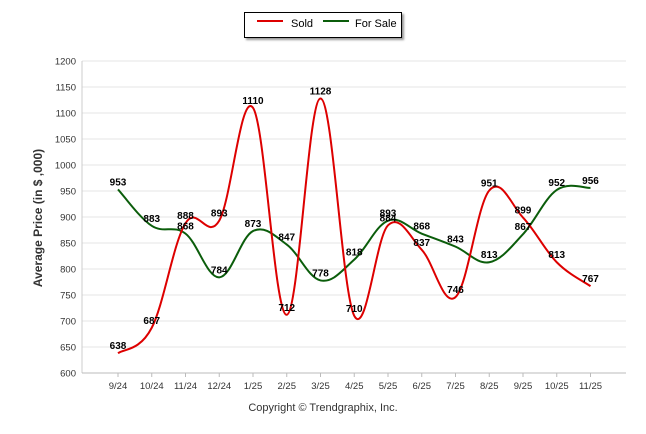 Image resolution: width=646 pixels, height=434 pixels. I want to click on data-label-sold: 746, so click(455, 290).